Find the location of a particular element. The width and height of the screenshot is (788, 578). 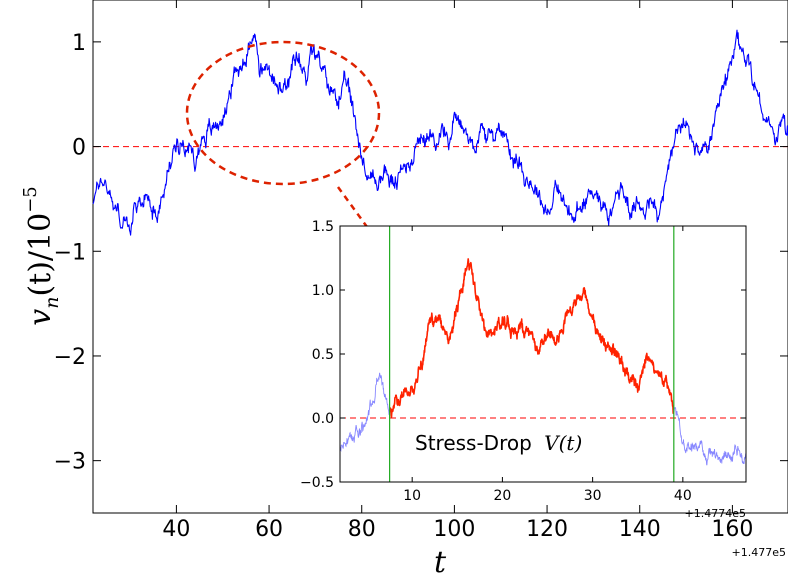

inset-context-after is located at coordinates (710, 436).